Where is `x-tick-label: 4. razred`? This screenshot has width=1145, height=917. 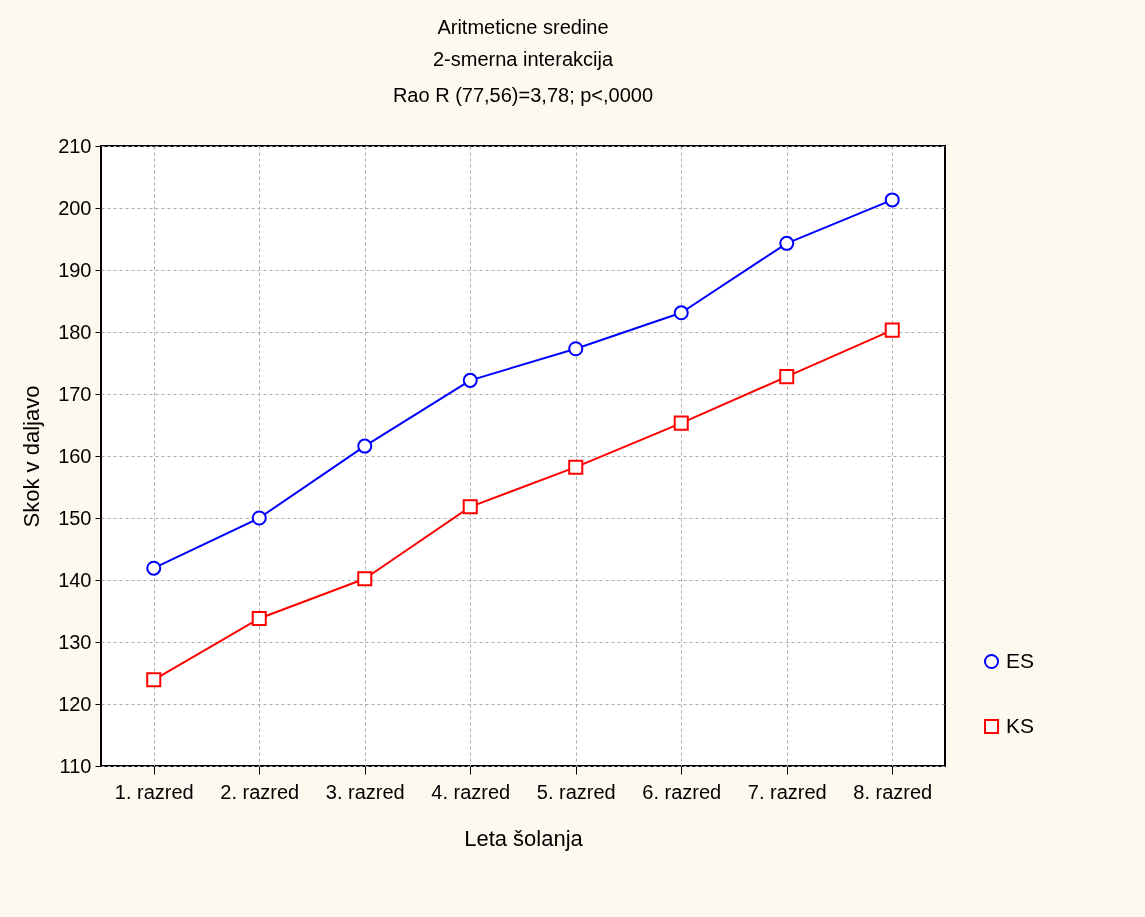
x-tick-label: 4. razred is located at coordinates (471, 791).